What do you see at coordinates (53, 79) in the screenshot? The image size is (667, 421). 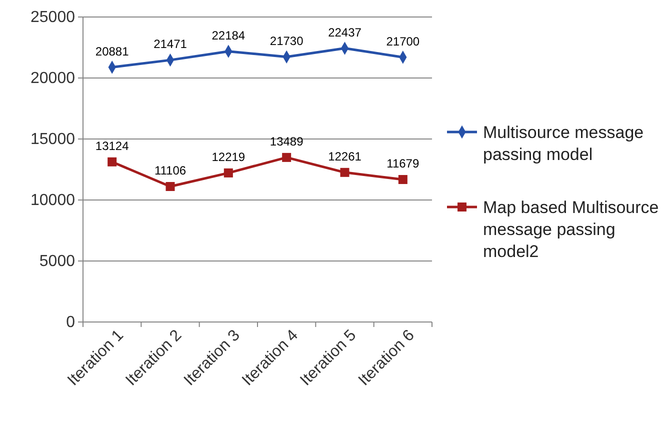 I see `y-tick-label: 20000` at bounding box center [53, 79].